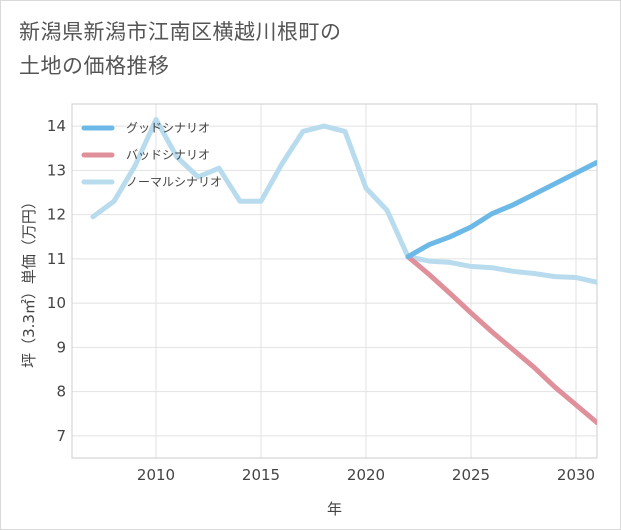 This screenshot has width=621, height=530. I want to click on y-tick-label: 8, so click(61, 392).